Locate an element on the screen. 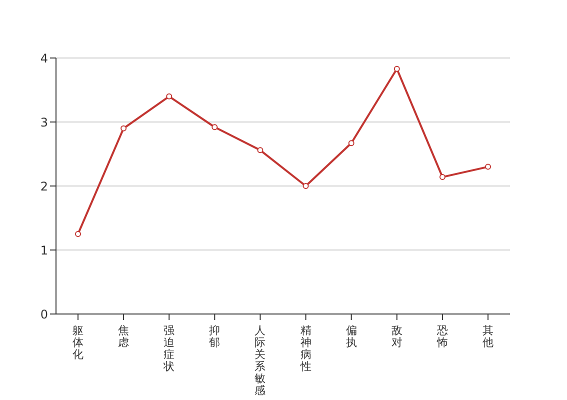 The image size is (567, 400). y-tick-label: 4 is located at coordinates (44, 58).